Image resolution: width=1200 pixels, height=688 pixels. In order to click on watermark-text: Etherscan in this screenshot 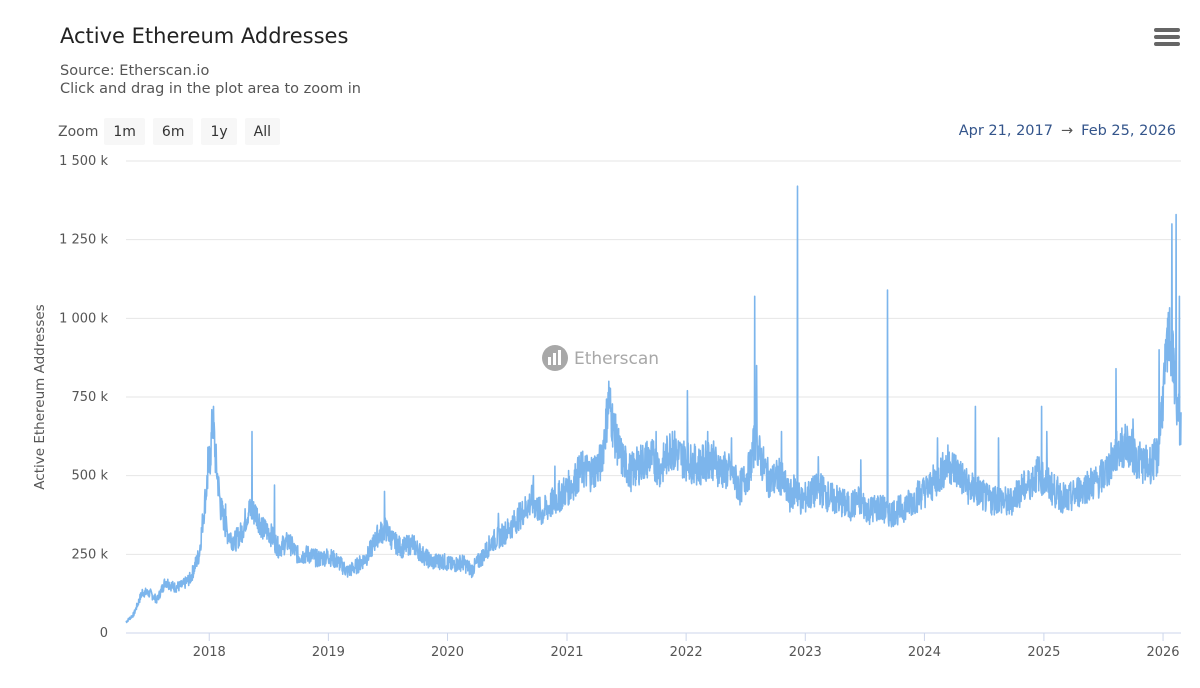, I will do `click(616, 359)`.